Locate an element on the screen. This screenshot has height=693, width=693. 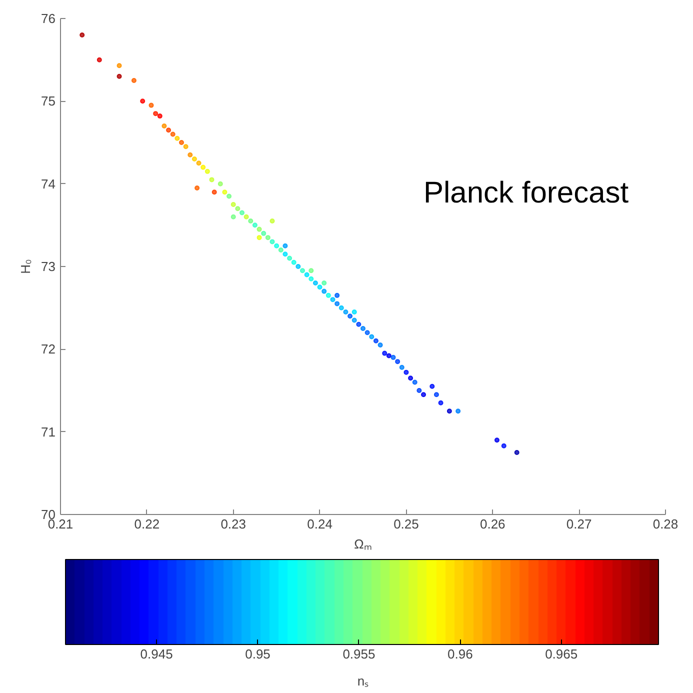
color-bar-label: 0.965 is located at coordinates (561, 654).